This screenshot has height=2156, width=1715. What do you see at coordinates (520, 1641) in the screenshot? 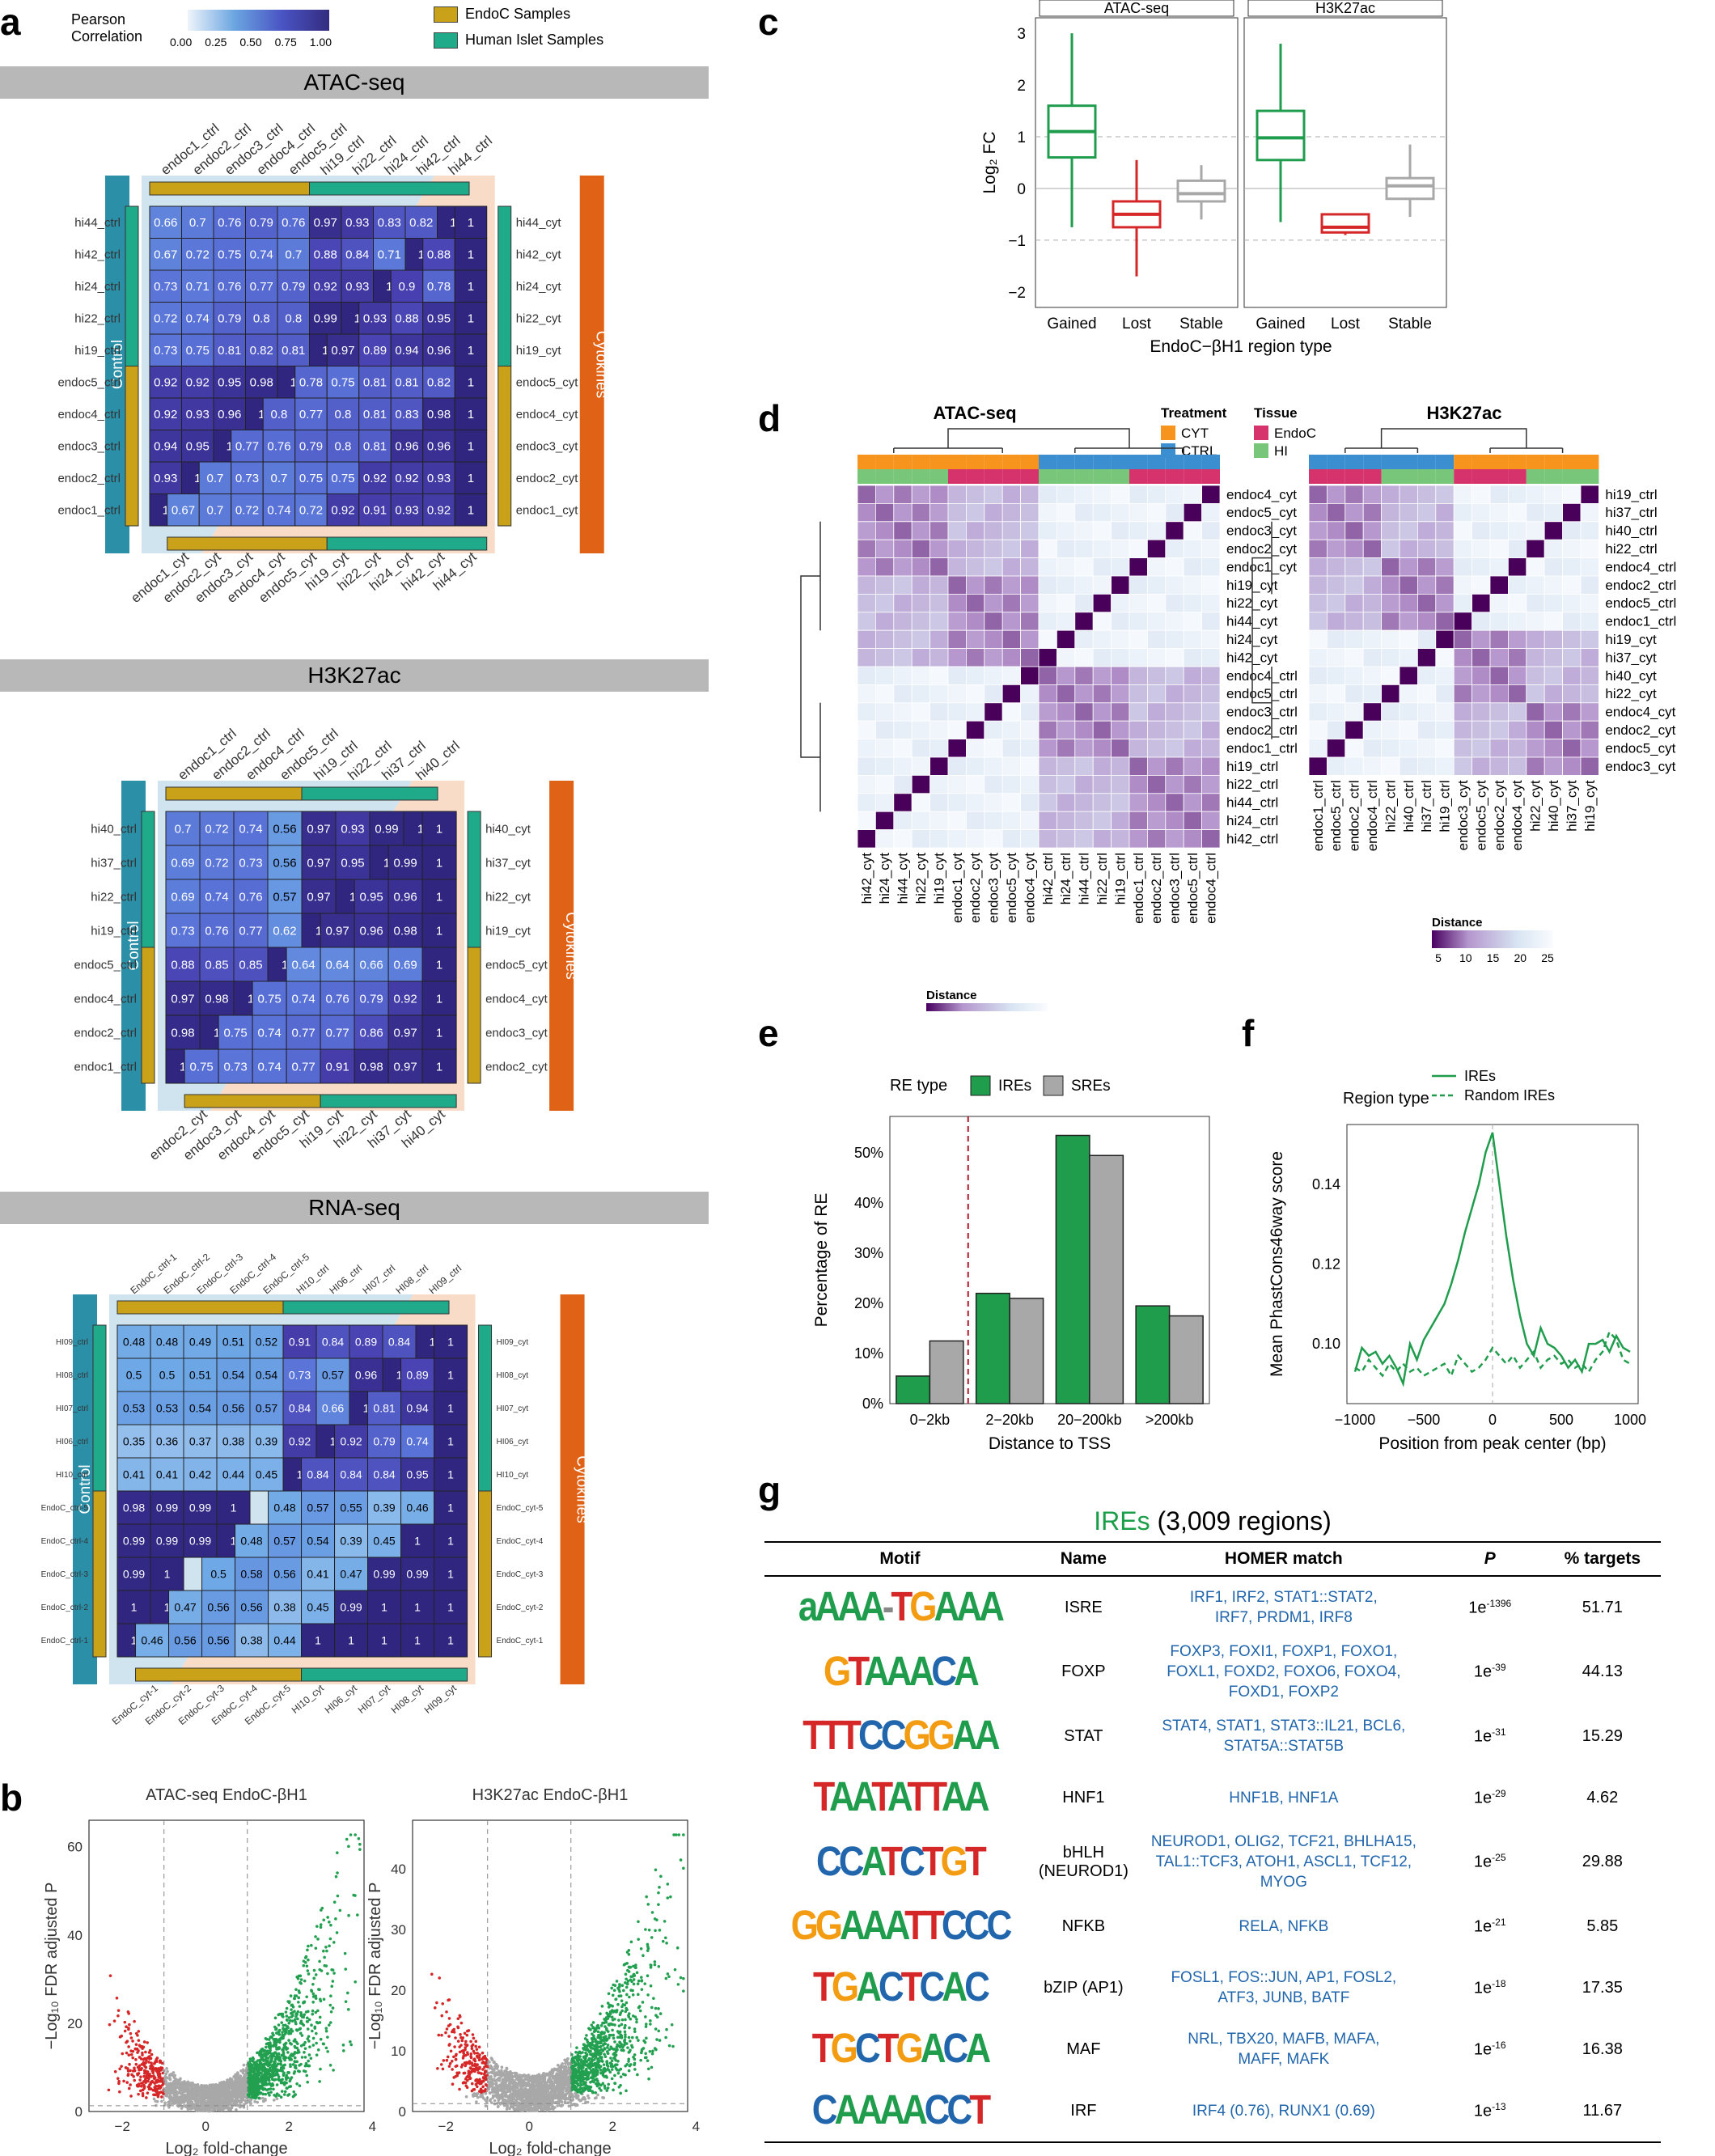
I see `right-row-label: EndoC_cyt-1` at bounding box center [520, 1641].